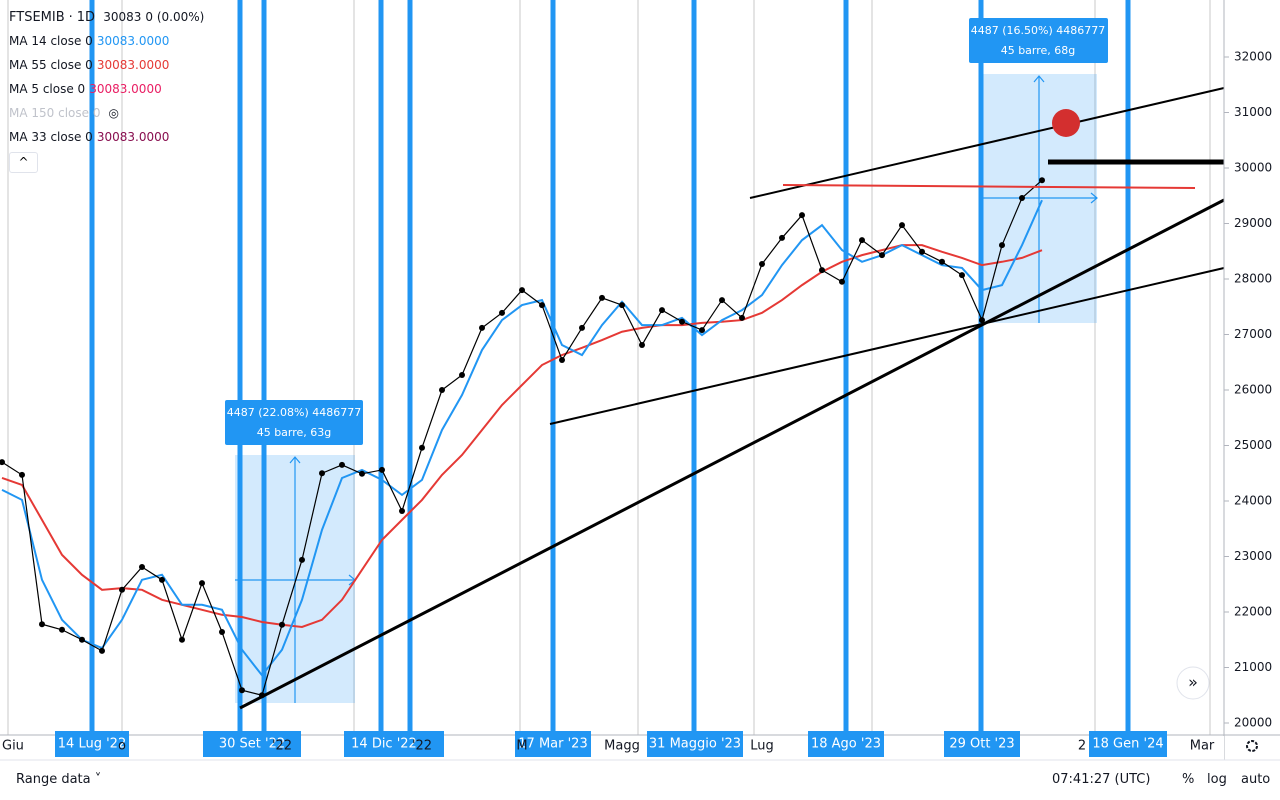  Describe the element at coordinates (1253, 723) in the screenshot. I see `y-tick-label: 20000` at that location.